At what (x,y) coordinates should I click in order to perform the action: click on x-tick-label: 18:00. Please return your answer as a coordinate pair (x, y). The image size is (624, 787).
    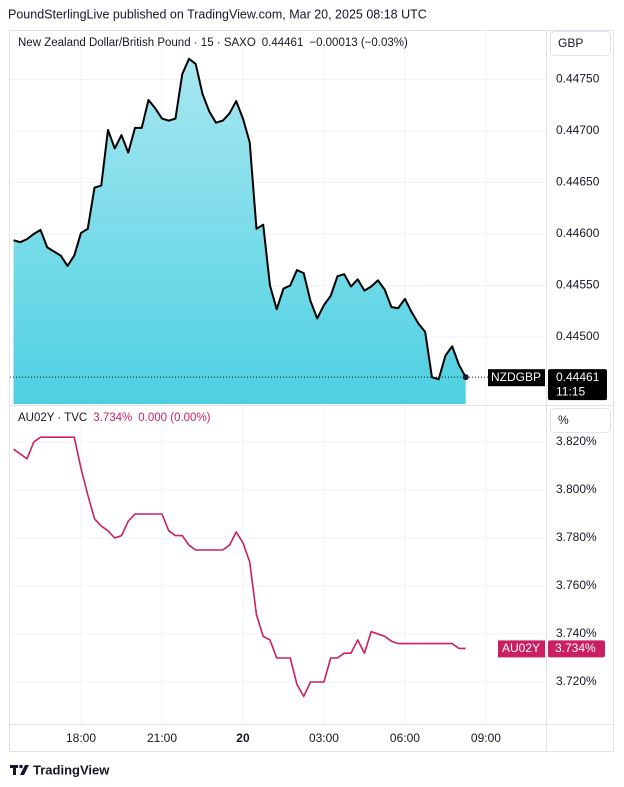
    Looking at the image, I should click on (81, 738).